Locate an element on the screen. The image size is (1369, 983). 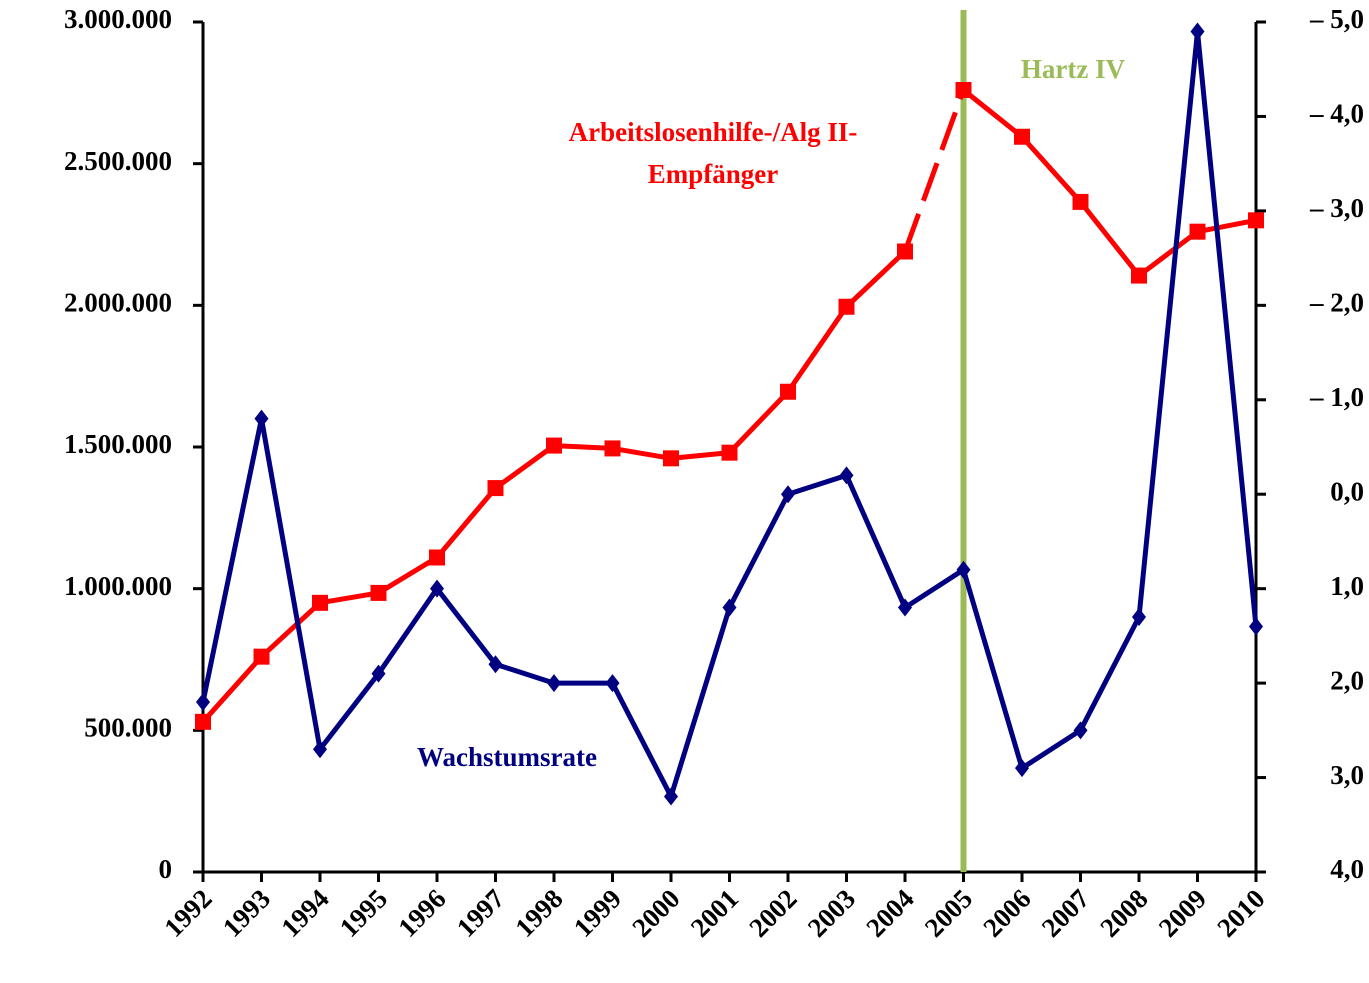
x-tick-label: 2010 is located at coordinates (1240, 912).